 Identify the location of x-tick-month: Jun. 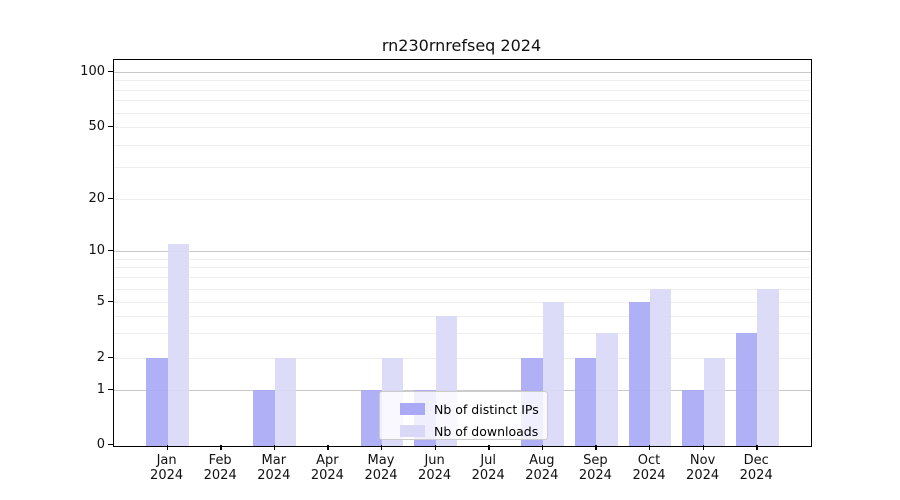
(434, 460).